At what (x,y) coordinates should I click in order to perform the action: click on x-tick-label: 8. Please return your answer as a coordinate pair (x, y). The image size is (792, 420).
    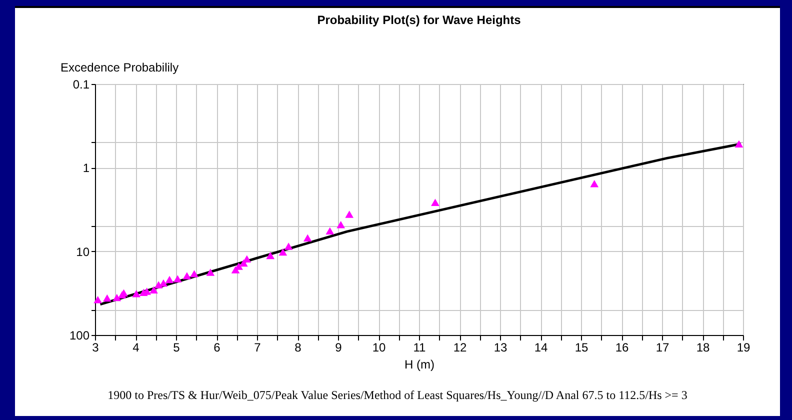
    Looking at the image, I should click on (298, 347).